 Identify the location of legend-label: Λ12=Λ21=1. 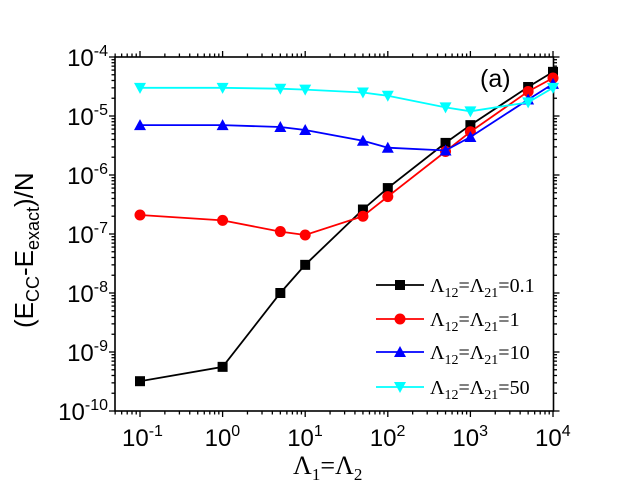
(475, 322).